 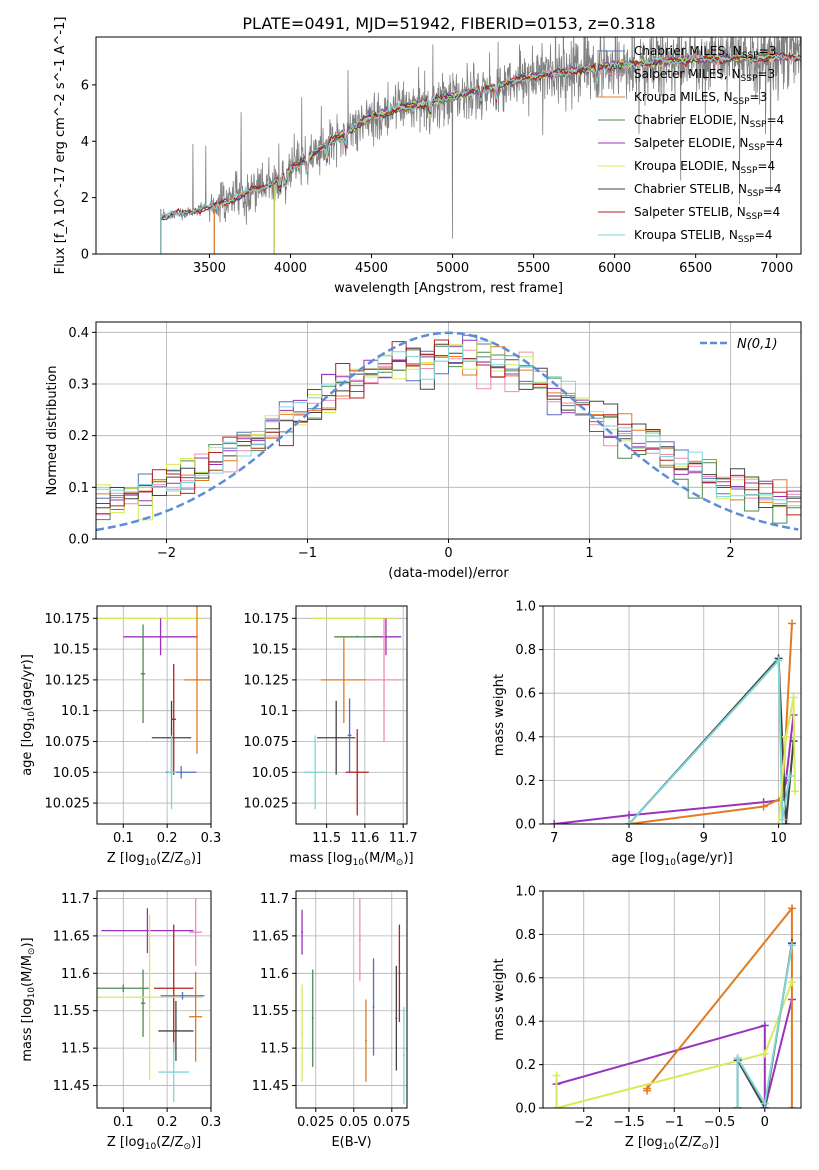 What do you see at coordinates (525, 737) in the screenshot?
I see `y-tick-label: 0.4` at bounding box center [525, 737].